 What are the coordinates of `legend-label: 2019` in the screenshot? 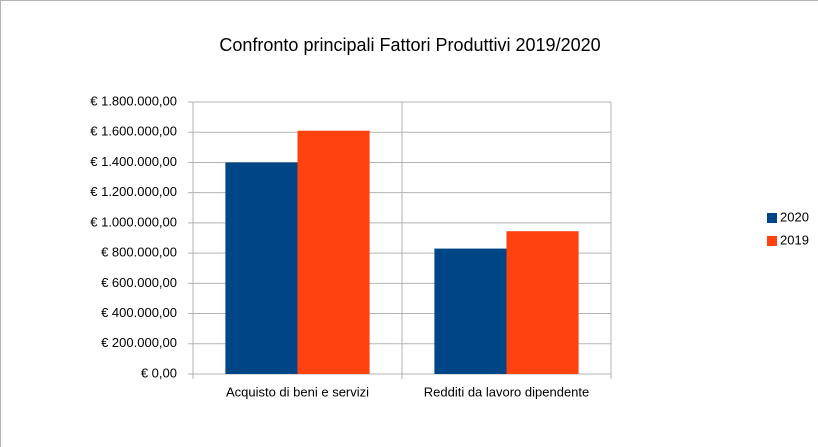 It's located at (794, 239).